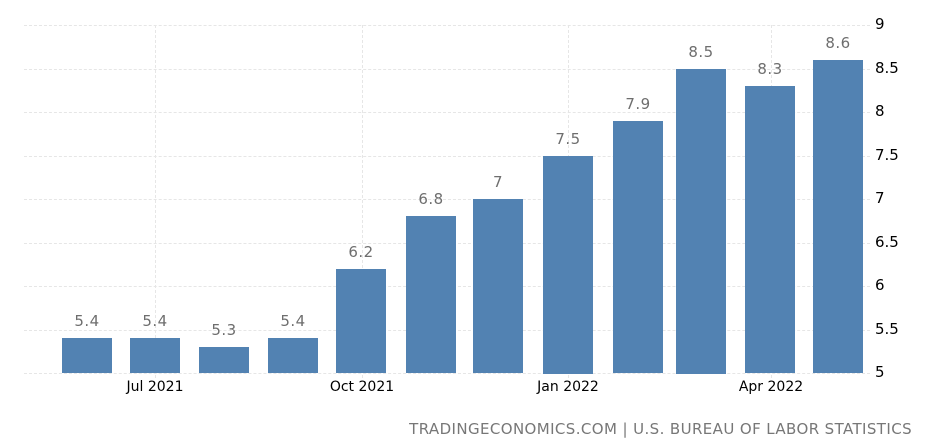 This screenshot has width=950, height=443. I want to click on bar-jan-2022, so click(568, 265).